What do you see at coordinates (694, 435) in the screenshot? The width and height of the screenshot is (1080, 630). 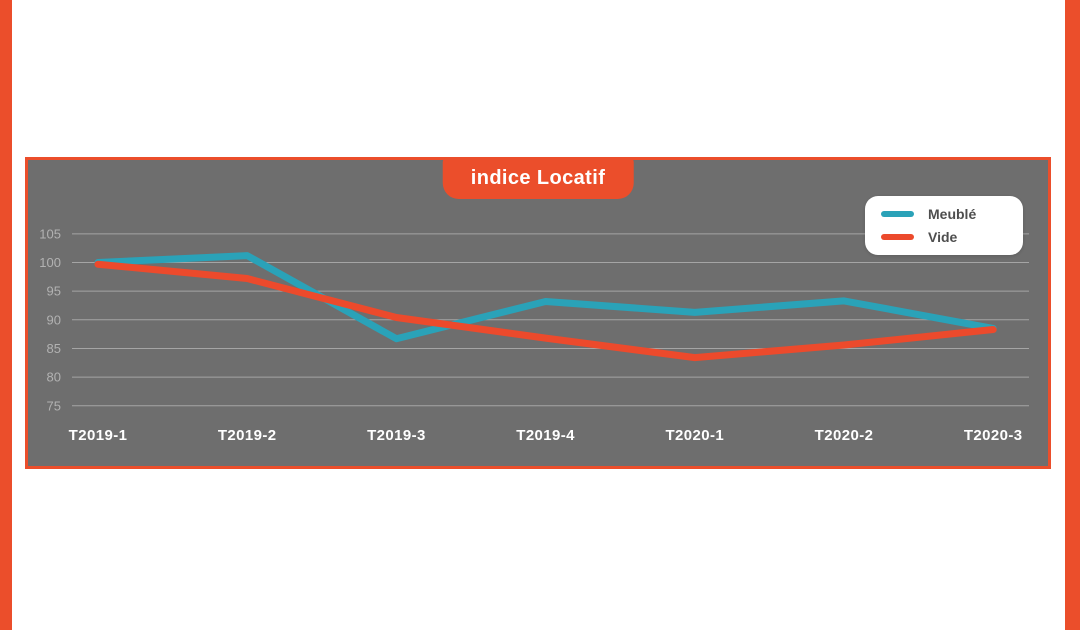 I see `x-axis-label-T2020-1: T2020-1` at bounding box center [694, 435].